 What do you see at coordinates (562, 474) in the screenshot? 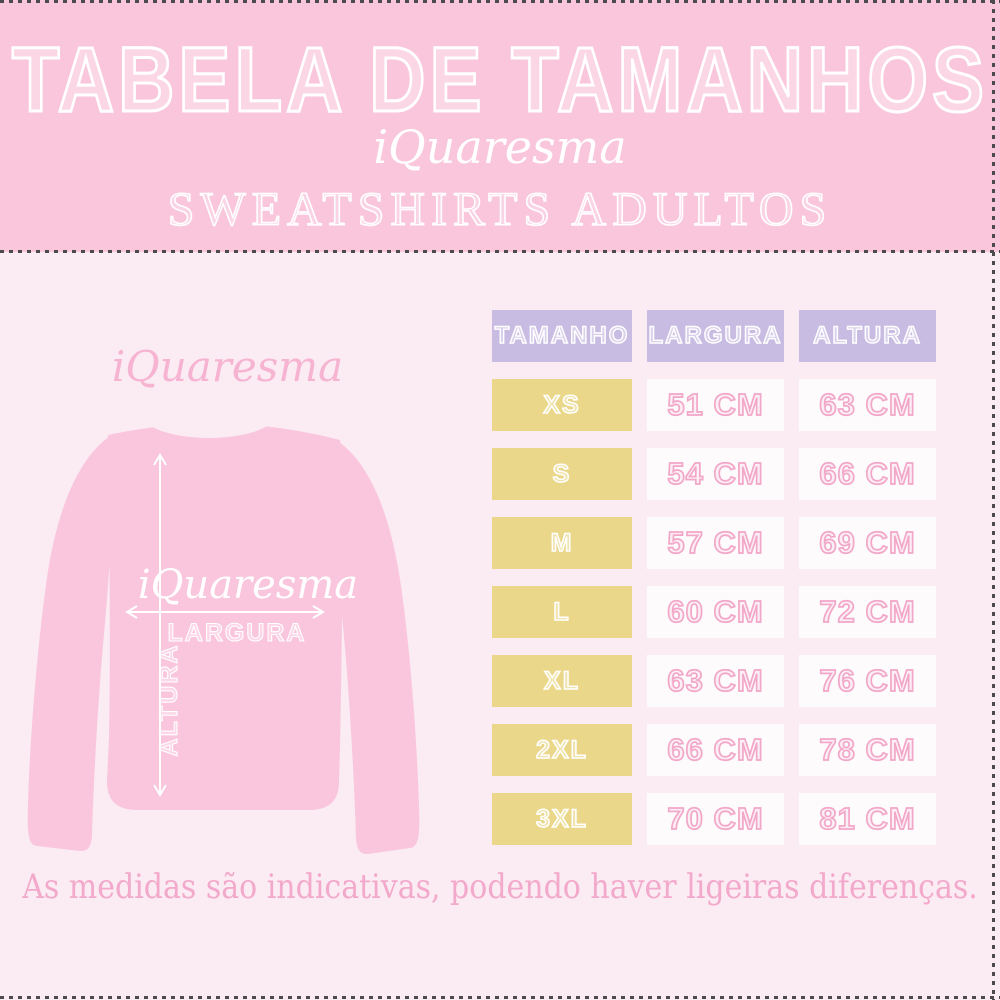
I see `size-cell: S` at bounding box center [562, 474].